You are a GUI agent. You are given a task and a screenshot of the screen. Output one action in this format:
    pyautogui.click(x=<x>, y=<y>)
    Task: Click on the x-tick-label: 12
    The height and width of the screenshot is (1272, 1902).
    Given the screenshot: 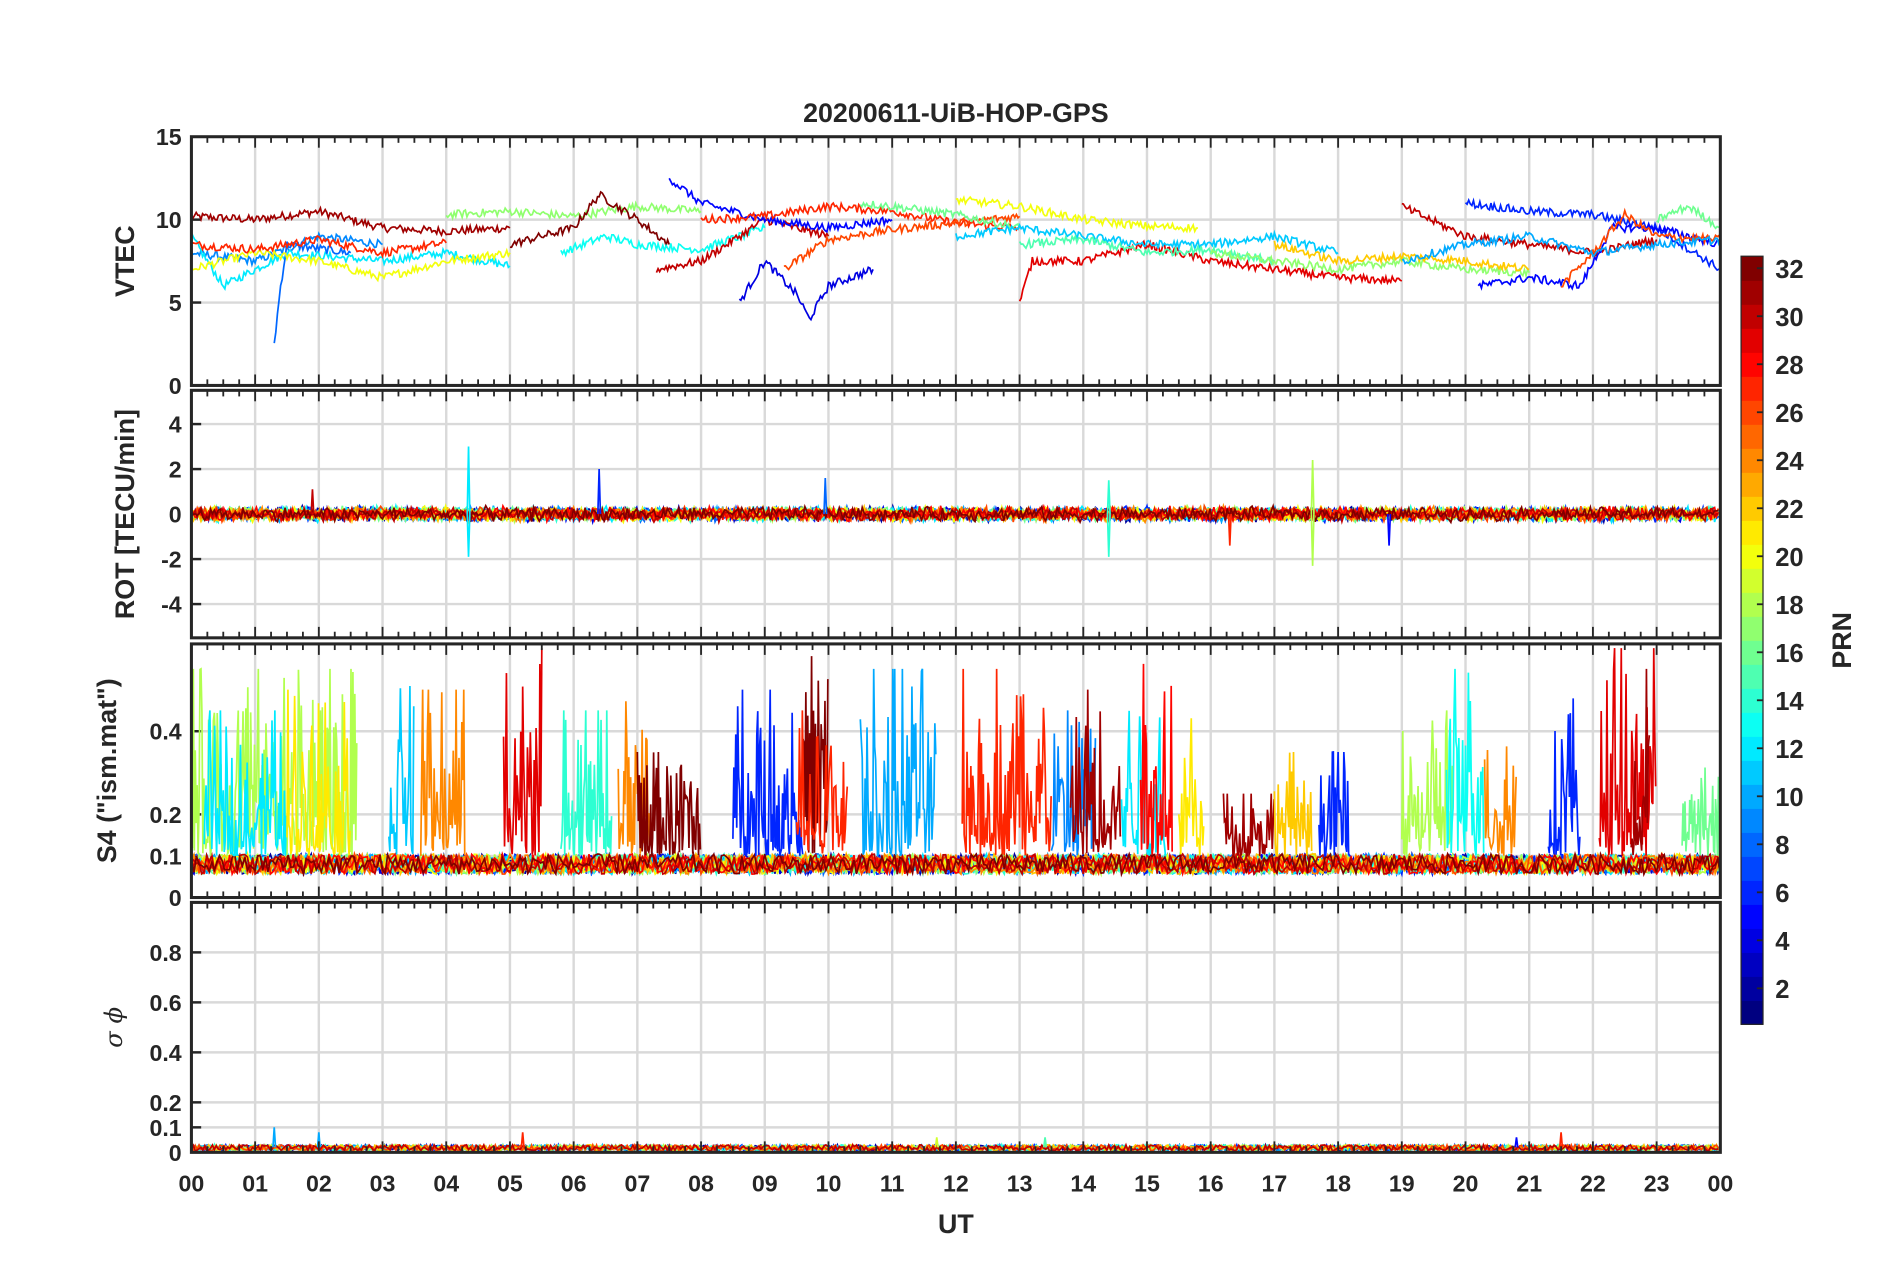 What is the action you would take?
    pyautogui.click(x=956, y=1183)
    